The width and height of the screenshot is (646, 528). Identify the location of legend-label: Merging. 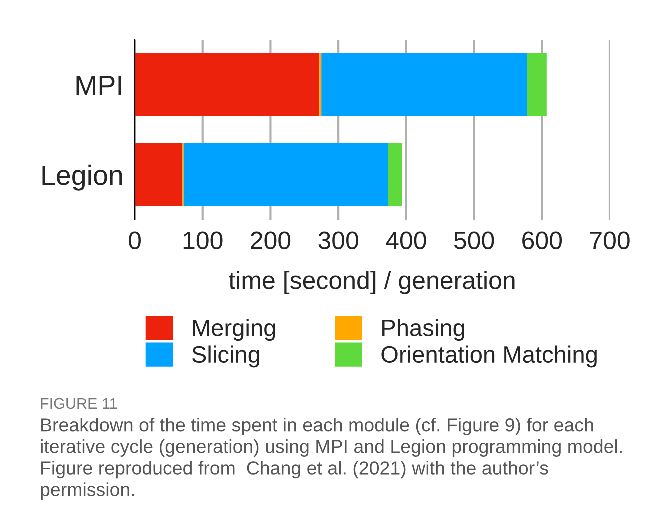
(234, 330).